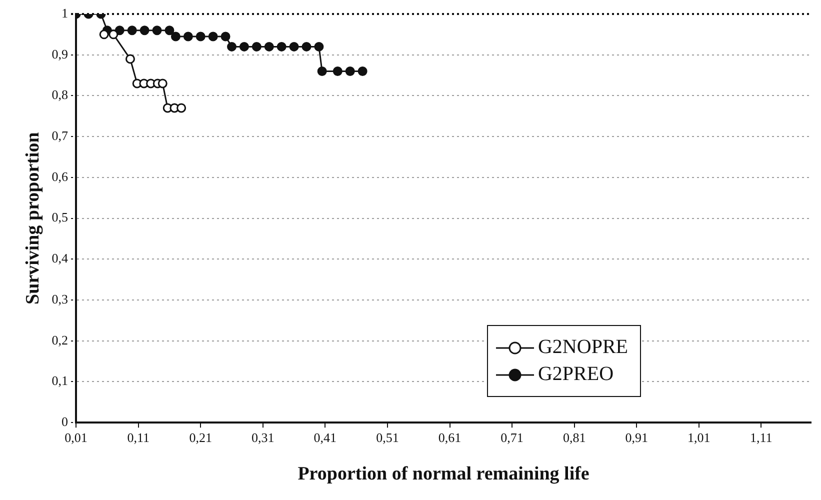 The image size is (821, 500). Describe the element at coordinates (65, 12) in the screenshot. I see `y-tick-label: 1` at that location.